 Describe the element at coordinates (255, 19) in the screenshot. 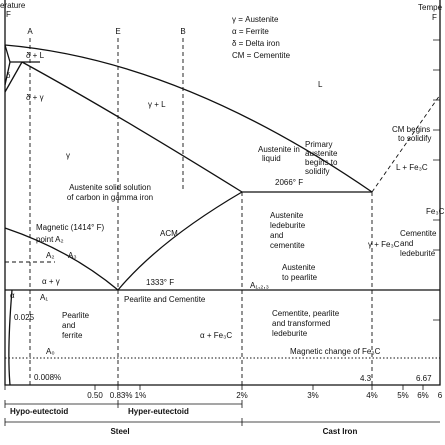

I see `label: γ = Austenite` at that location.